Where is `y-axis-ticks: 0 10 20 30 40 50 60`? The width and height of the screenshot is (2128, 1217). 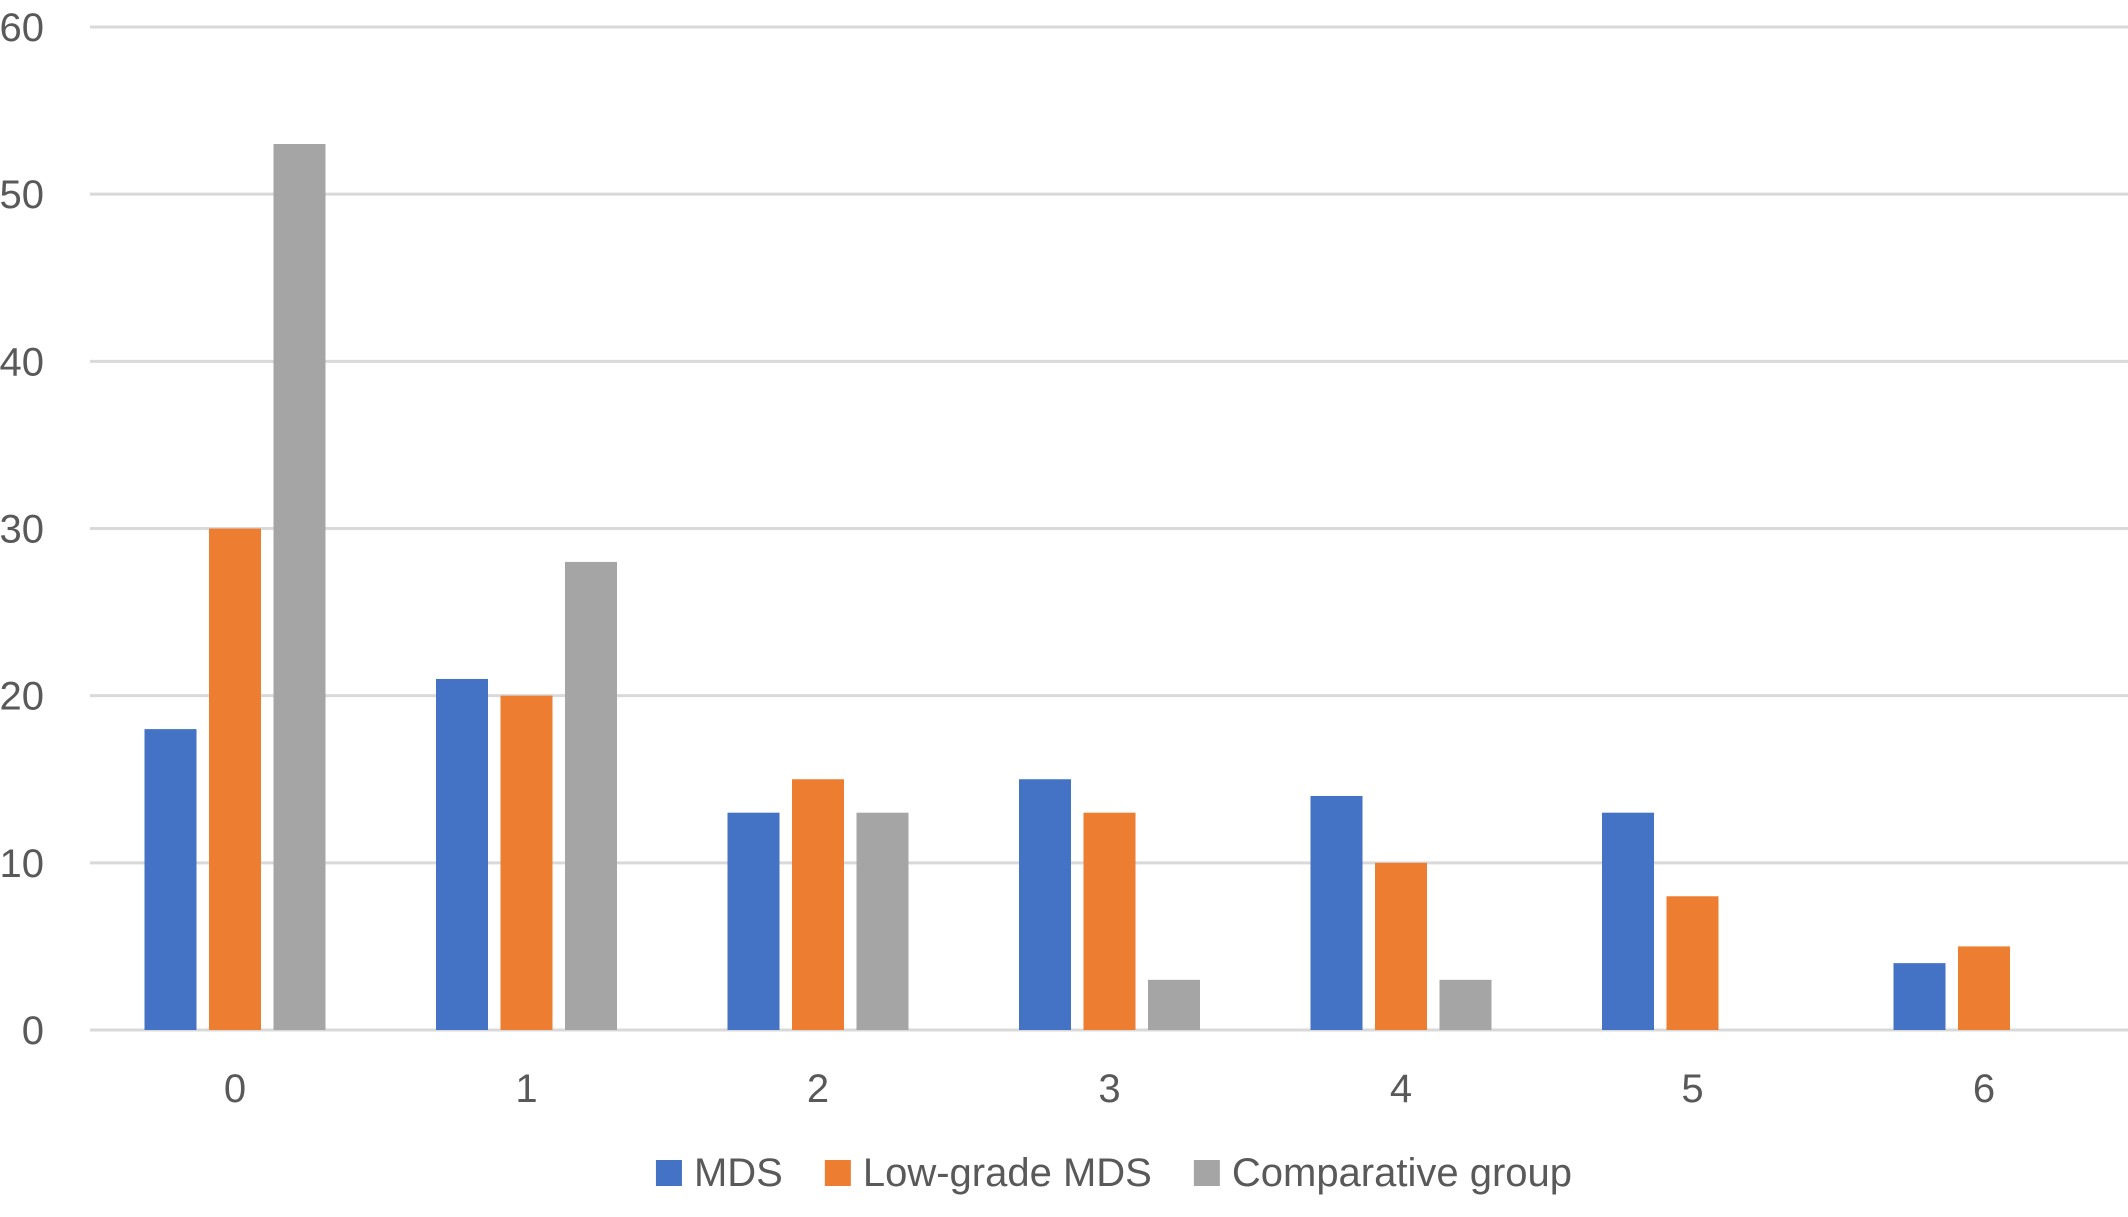 y-axis-ticks: 0 10 20 30 40 50 60 is located at coordinates (22, 529).